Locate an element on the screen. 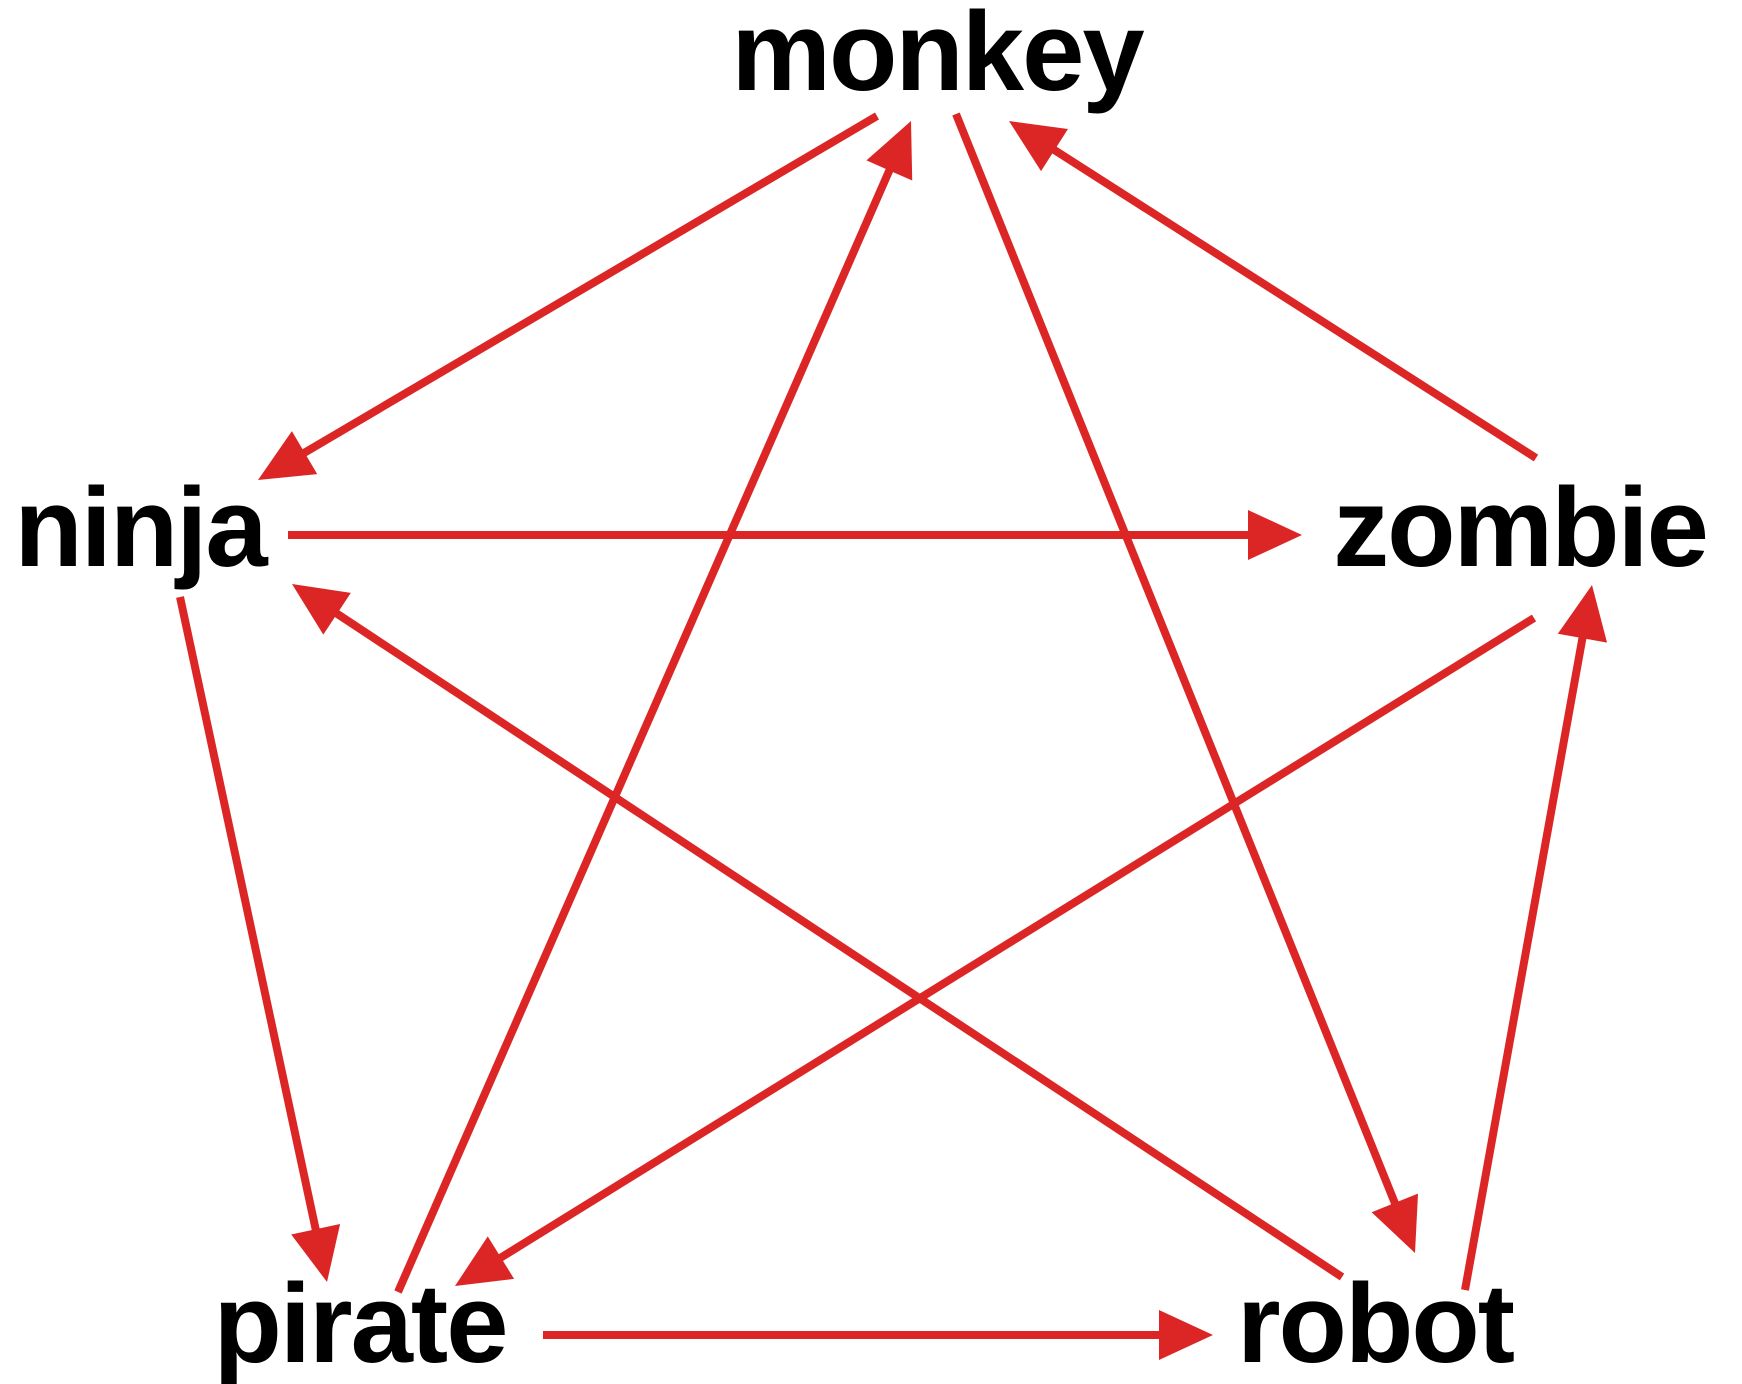  edge-zombie-to-monkey is located at coordinates (1274, 291).